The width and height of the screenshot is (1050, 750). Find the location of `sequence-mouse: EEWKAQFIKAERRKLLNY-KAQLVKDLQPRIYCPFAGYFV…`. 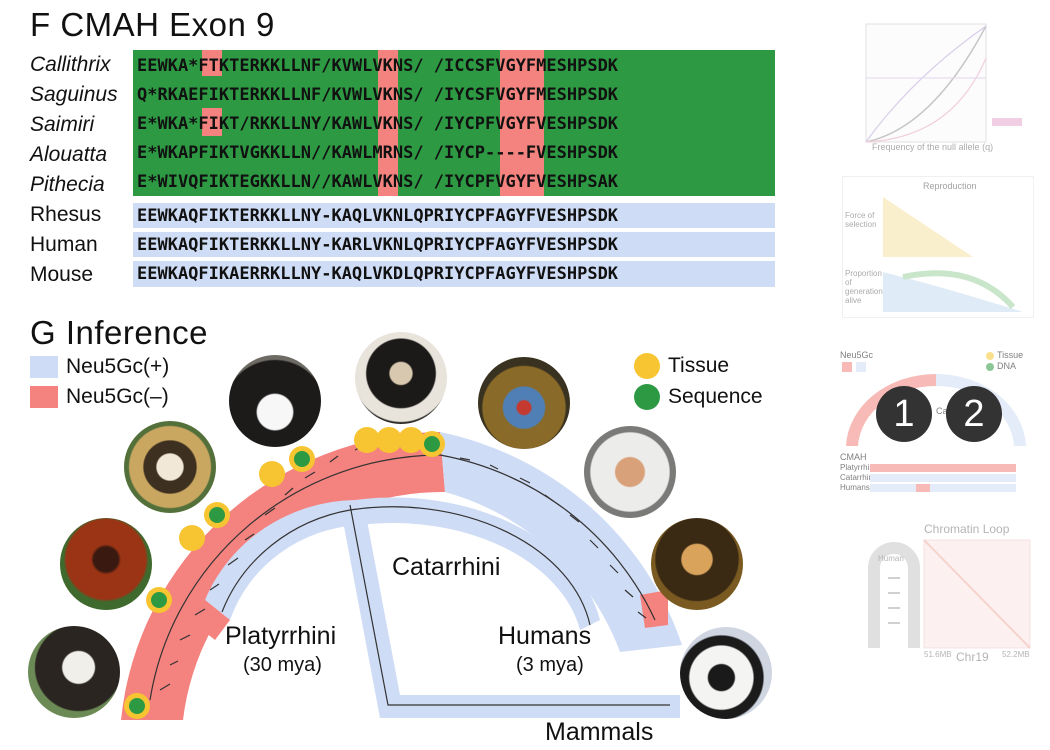

sequence-mouse: EEWKAQFIKAERRKLLNY-KAQLVKDLQPRIYCPFAGYFV… is located at coordinates (378, 274).